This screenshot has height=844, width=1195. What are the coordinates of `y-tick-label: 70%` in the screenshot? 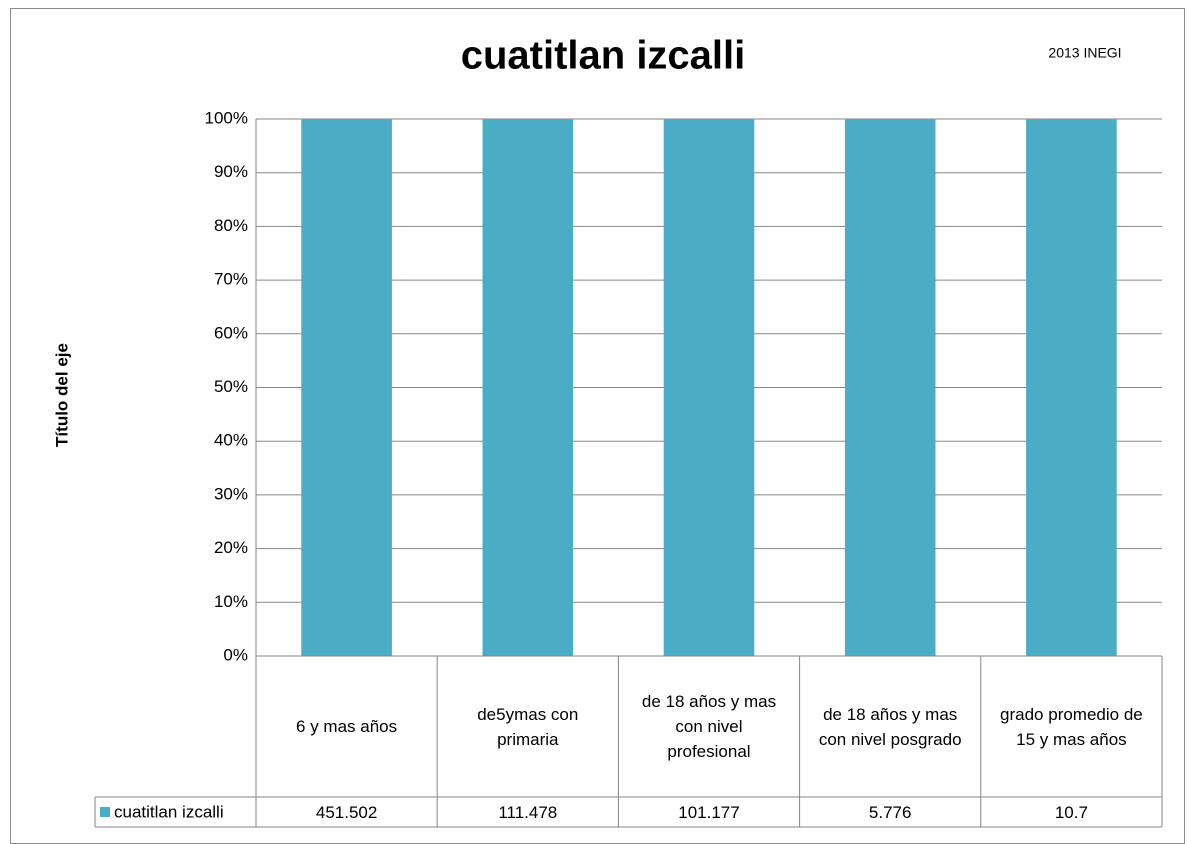 It's located at (231, 279).